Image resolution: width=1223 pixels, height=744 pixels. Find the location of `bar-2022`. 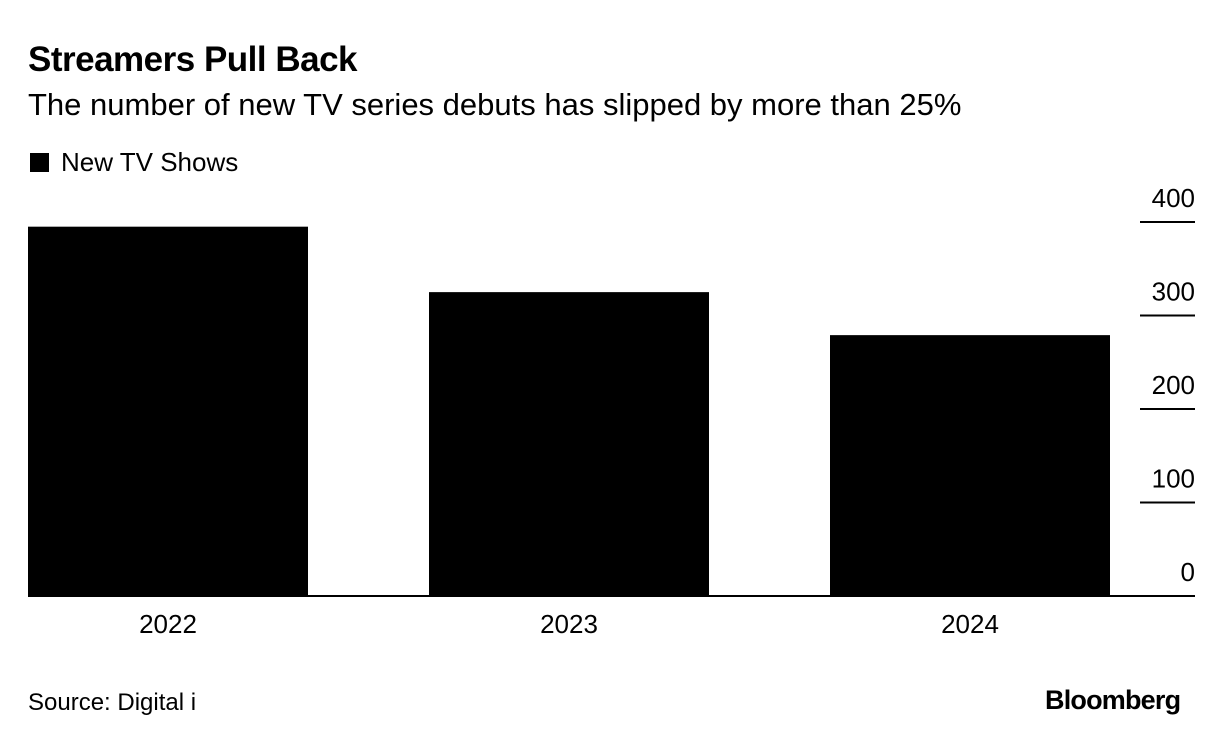

bar-2022 is located at coordinates (168, 411).